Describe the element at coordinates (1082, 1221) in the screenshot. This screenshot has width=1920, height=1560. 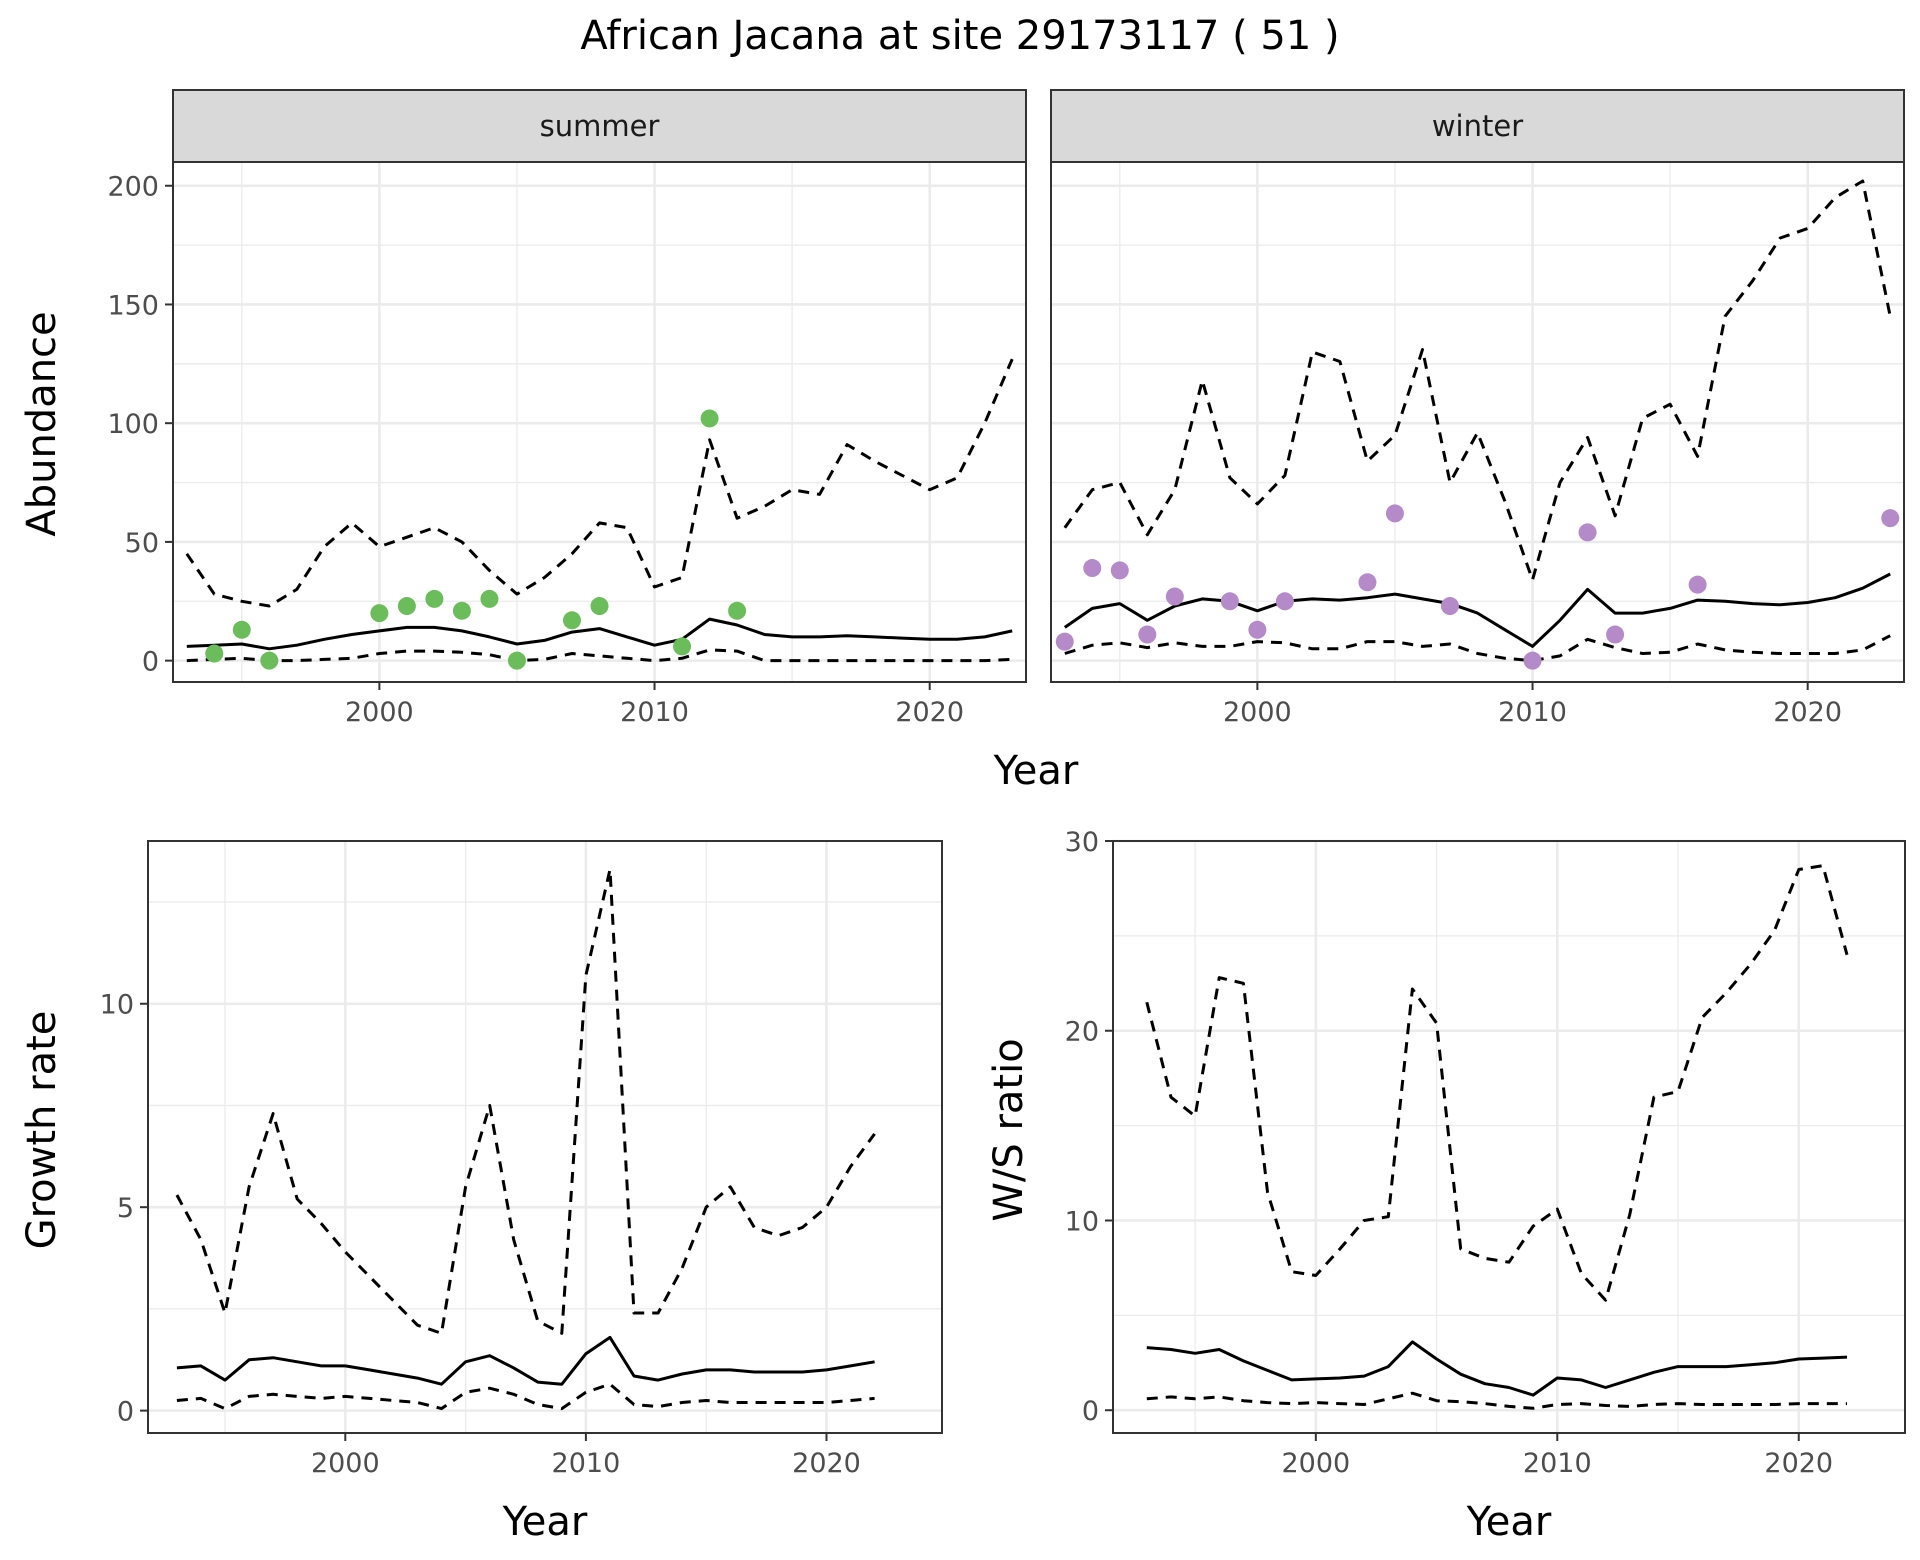
I see `ratio-y-tick-label: 10` at that location.